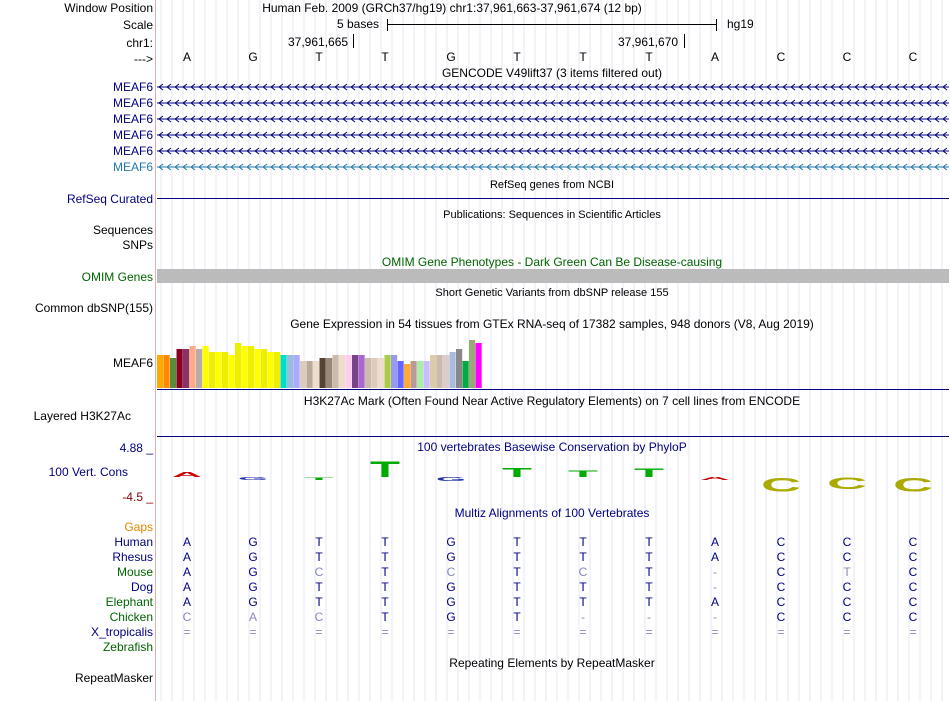  I want to click on h3k27ac-label: Layered H3K27Ac, so click(82, 416).